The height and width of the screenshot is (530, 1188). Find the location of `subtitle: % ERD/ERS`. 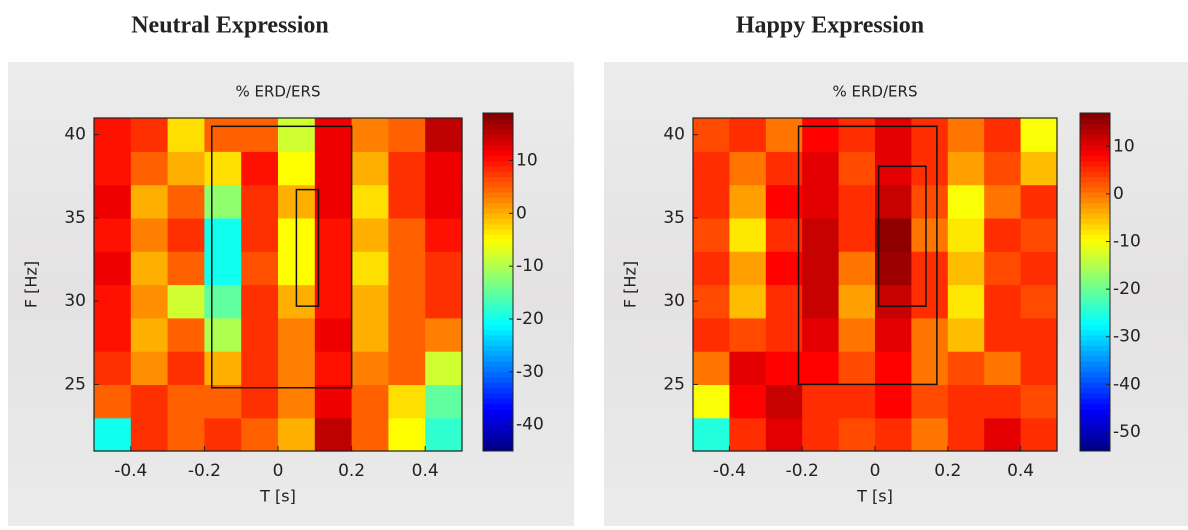

subtitle: % ERD/ERS is located at coordinates (278, 92).